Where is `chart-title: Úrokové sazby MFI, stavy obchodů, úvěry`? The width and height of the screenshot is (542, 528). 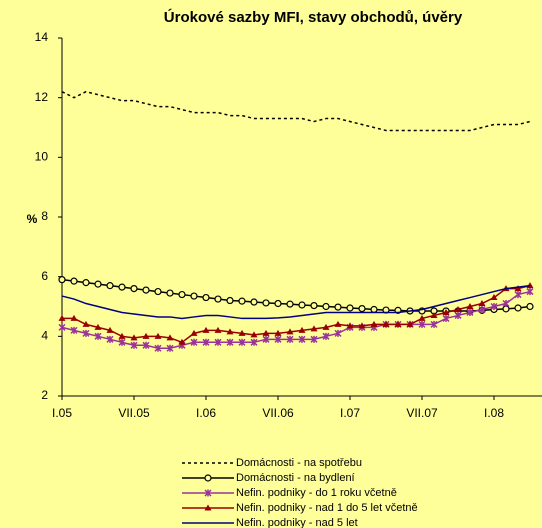 chart-title: Úrokové sazby MFI, stavy obchodů, úvěry is located at coordinates (313, 17).